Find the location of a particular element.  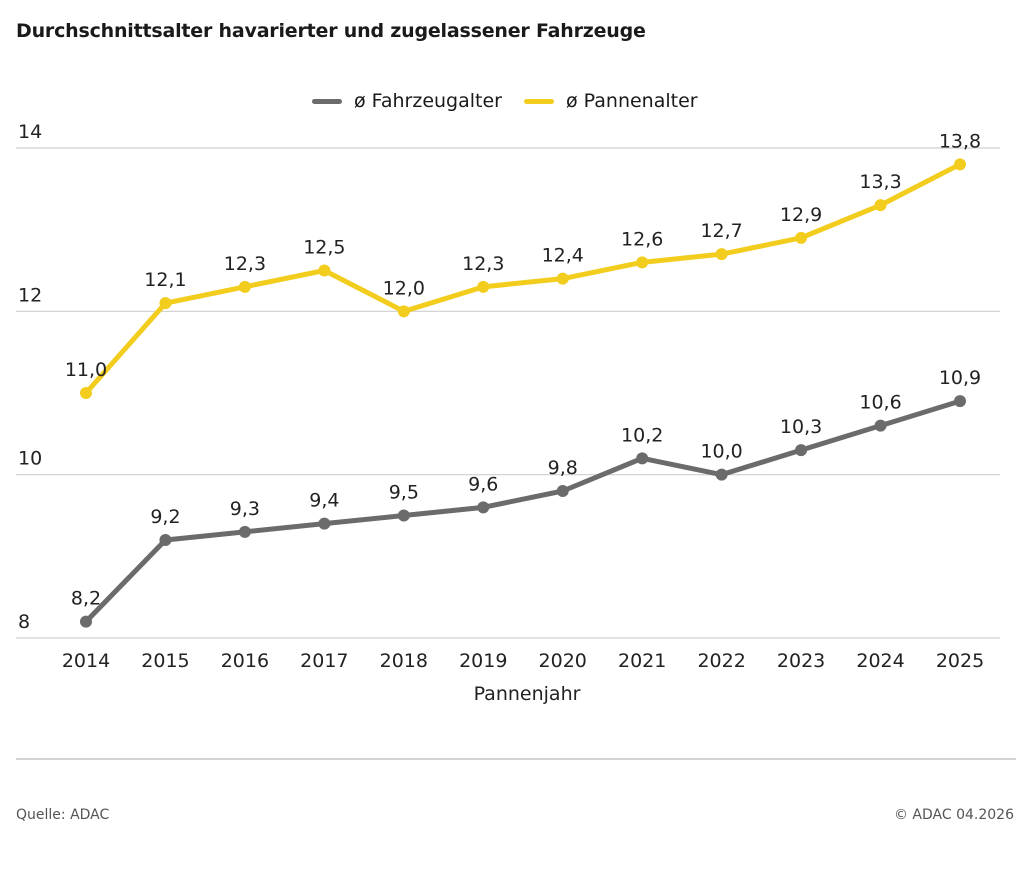

data-label: 13,8 is located at coordinates (960, 141).